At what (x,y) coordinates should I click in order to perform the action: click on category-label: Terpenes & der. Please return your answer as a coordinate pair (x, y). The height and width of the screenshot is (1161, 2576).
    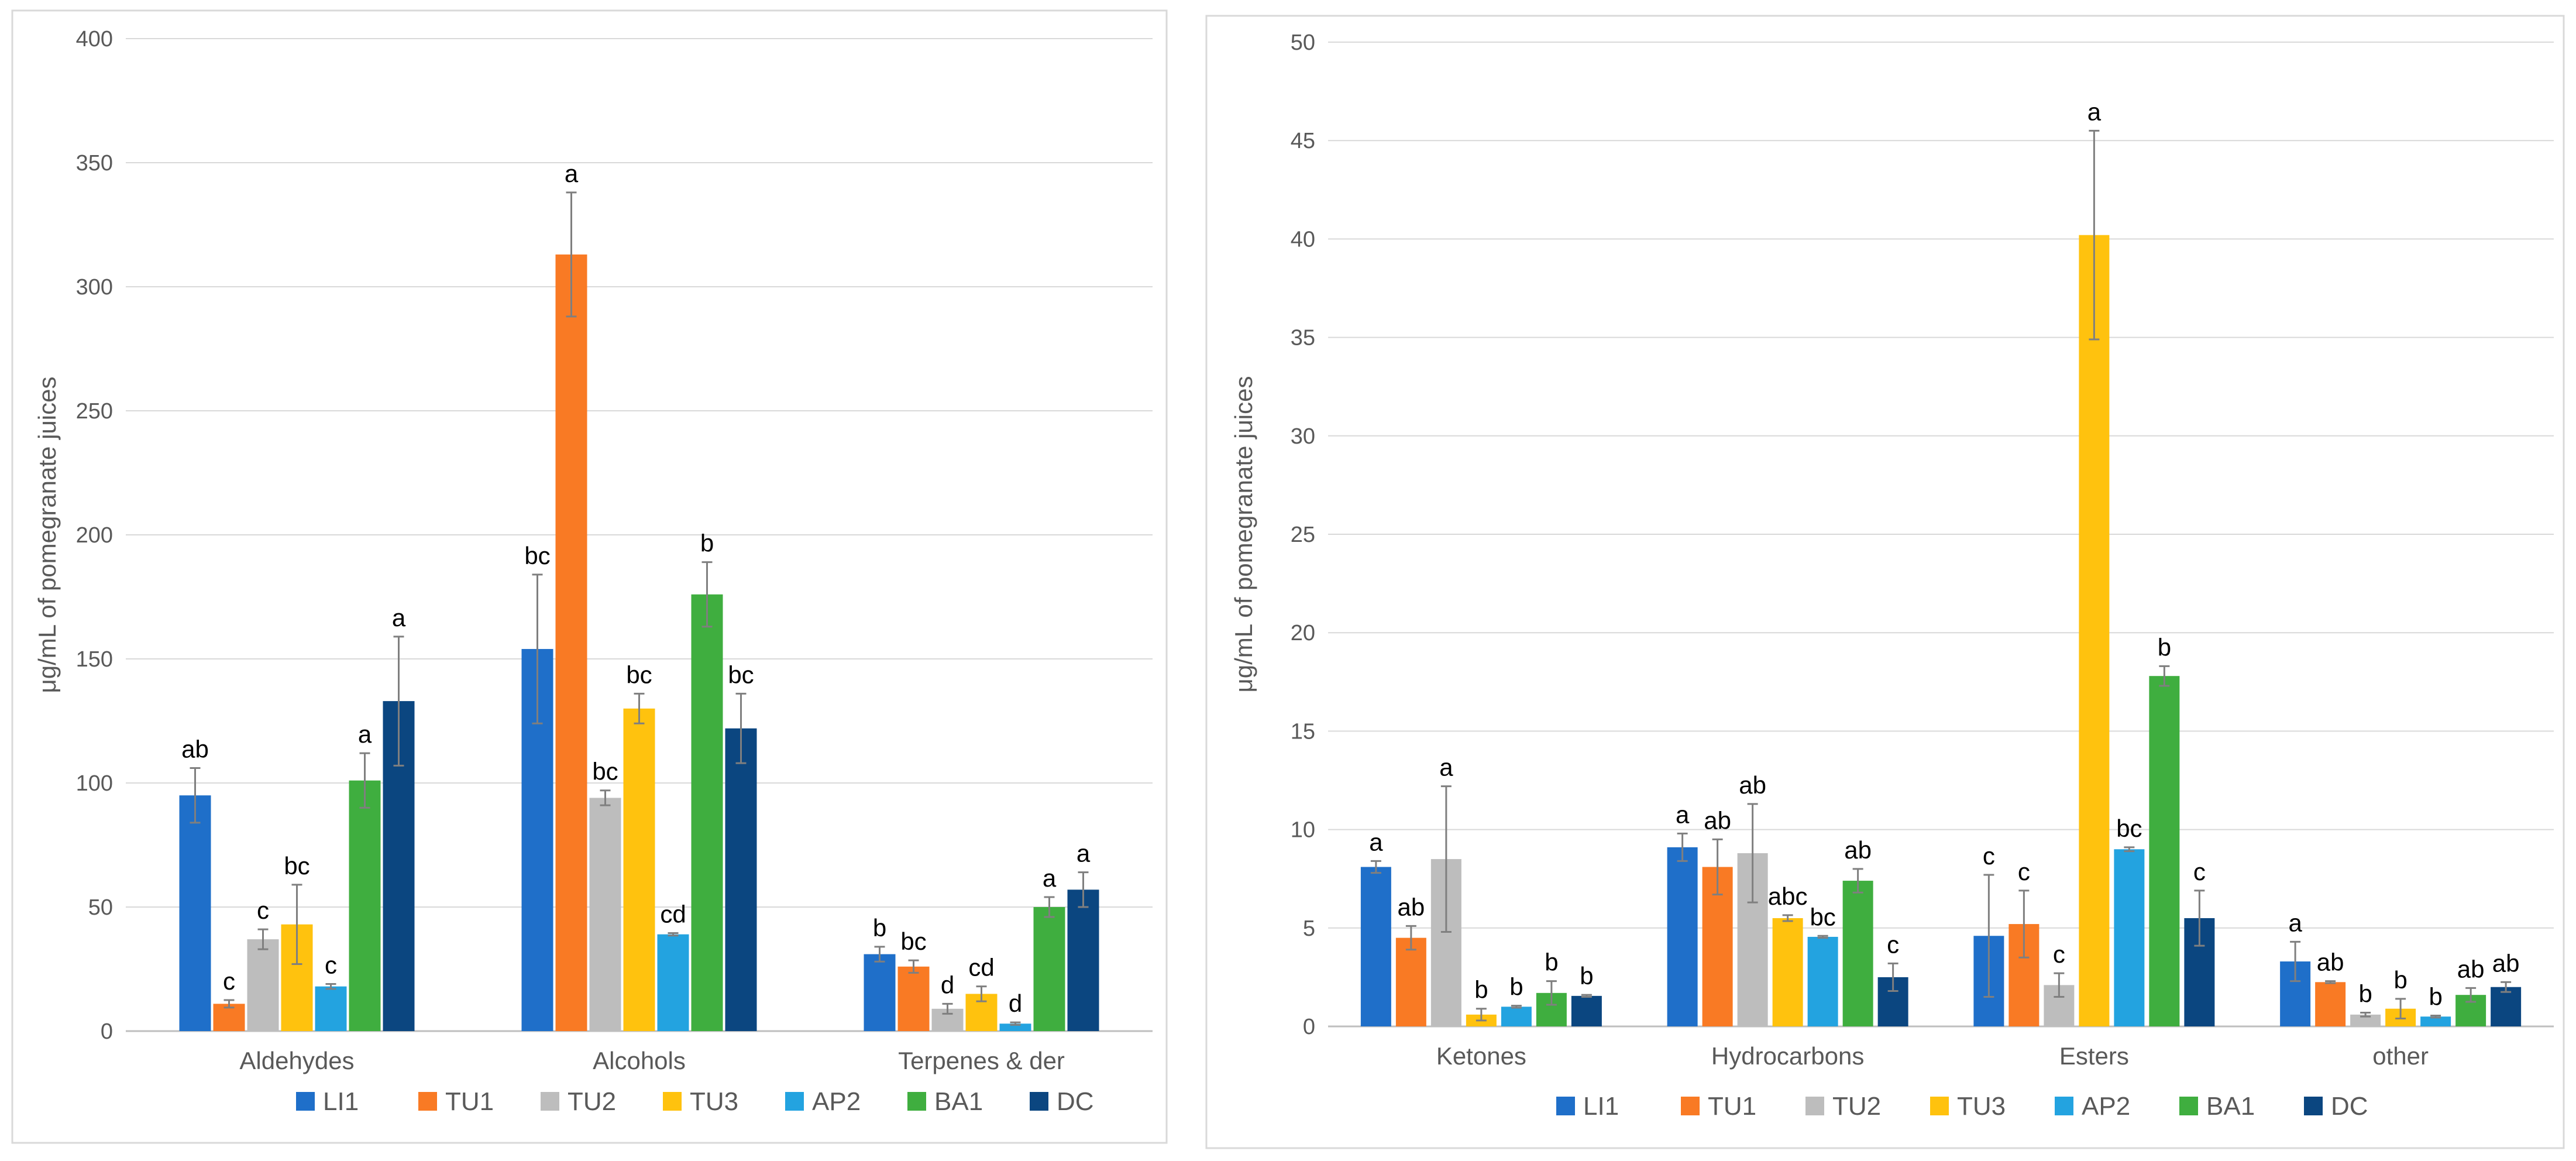
    Looking at the image, I should click on (982, 1060).